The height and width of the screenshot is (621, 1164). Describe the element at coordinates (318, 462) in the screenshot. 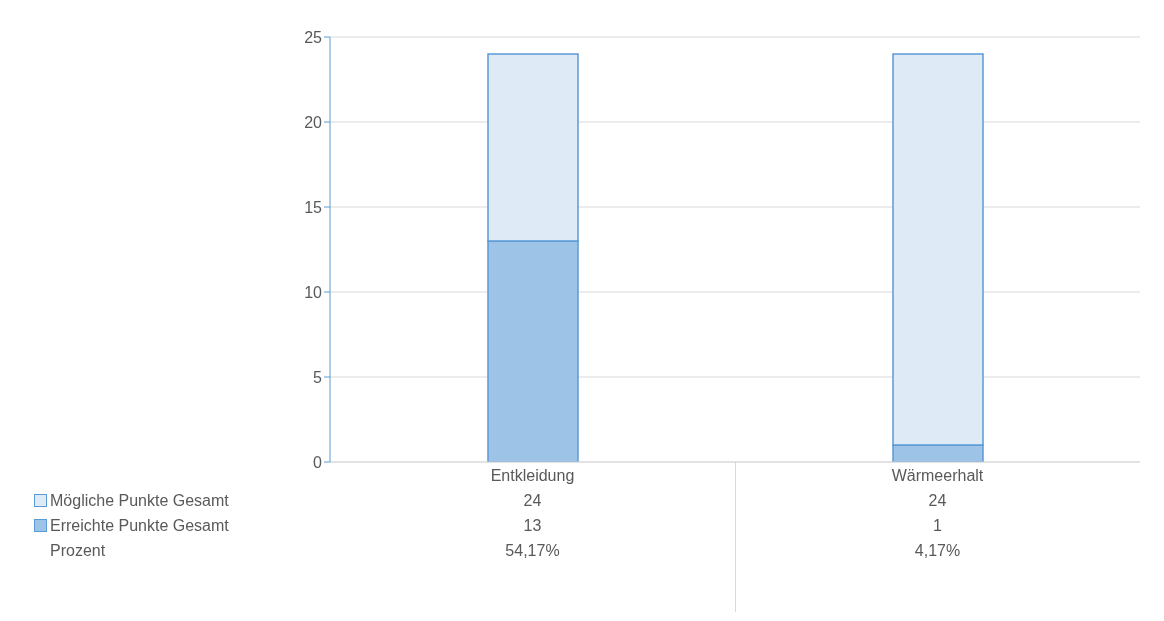

I see `y-tick-label: 0` at that location.